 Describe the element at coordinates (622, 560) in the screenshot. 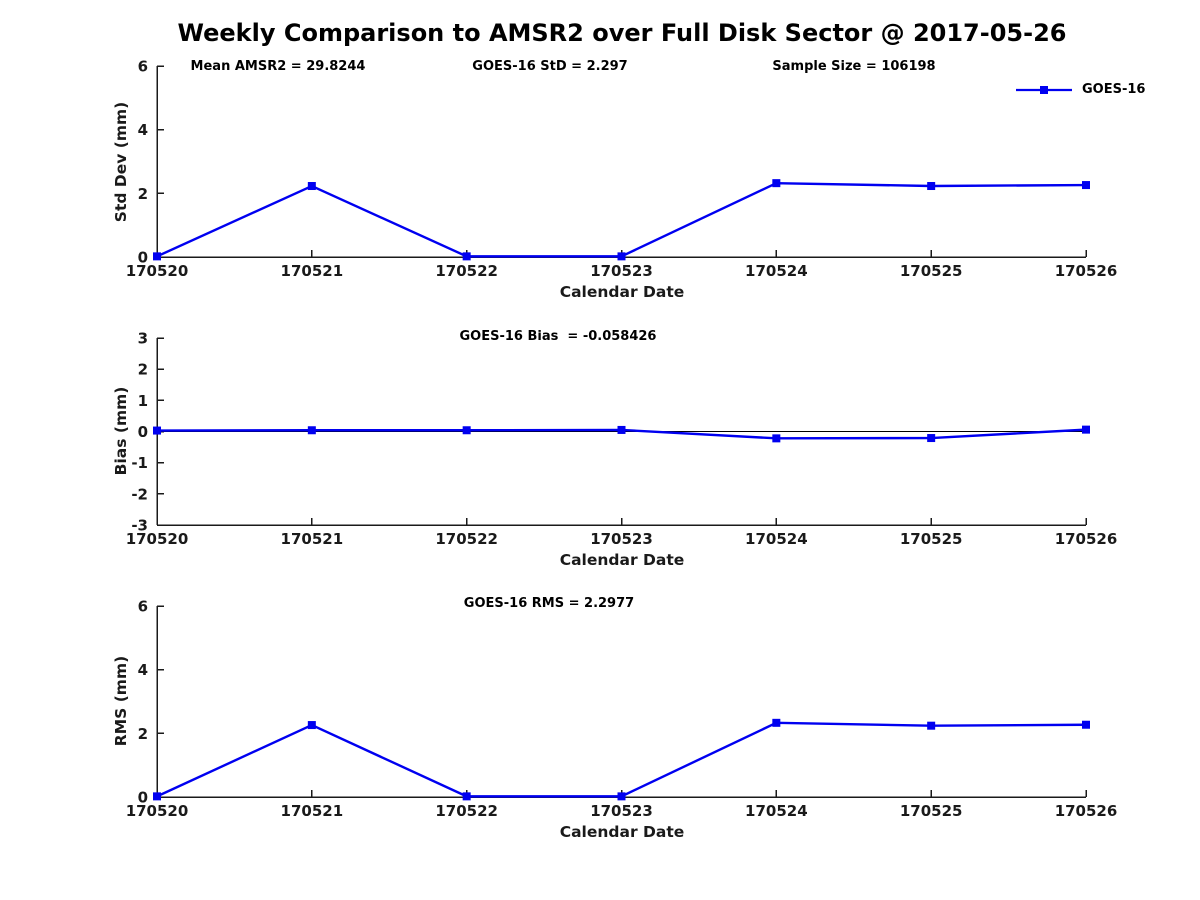

I see `bias-x-axis-label: Calendar Date` at that location.